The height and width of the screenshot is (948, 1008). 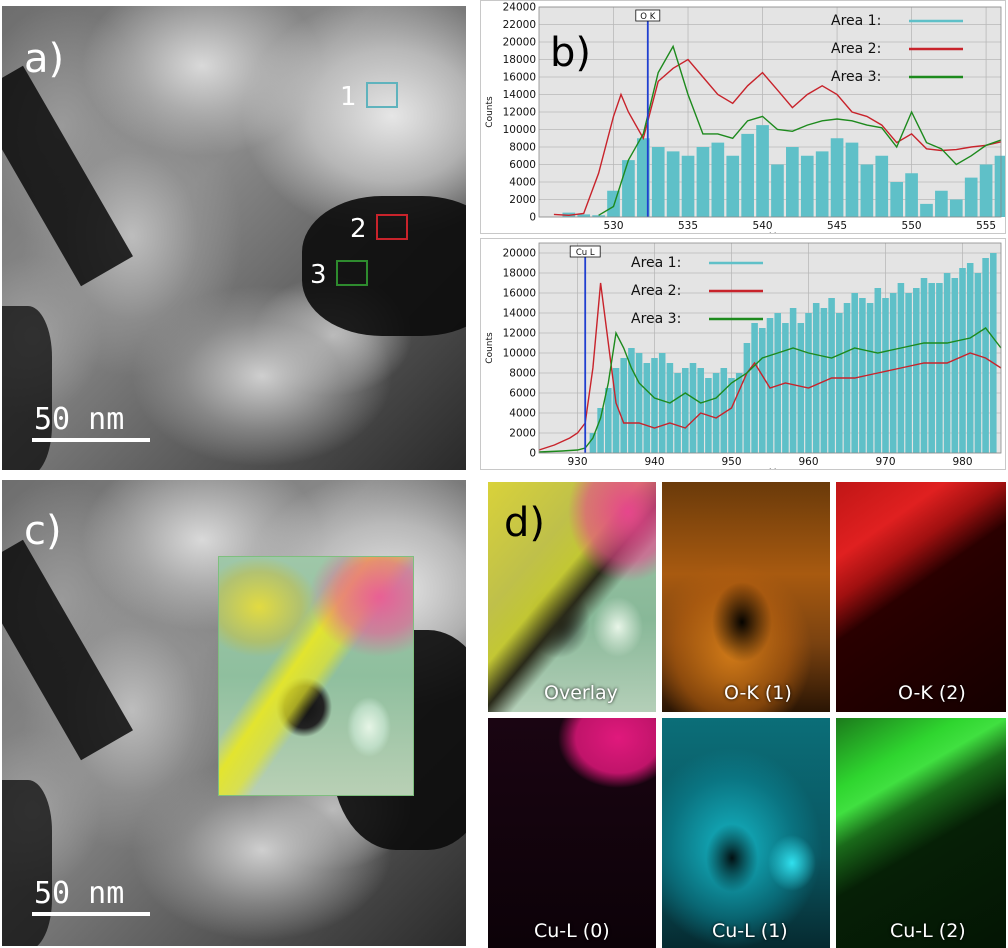 What do you see at coordinates (522, 165) in the screenshot?
I see `y-tick-label: 6000` at bounding box center [522, 165].